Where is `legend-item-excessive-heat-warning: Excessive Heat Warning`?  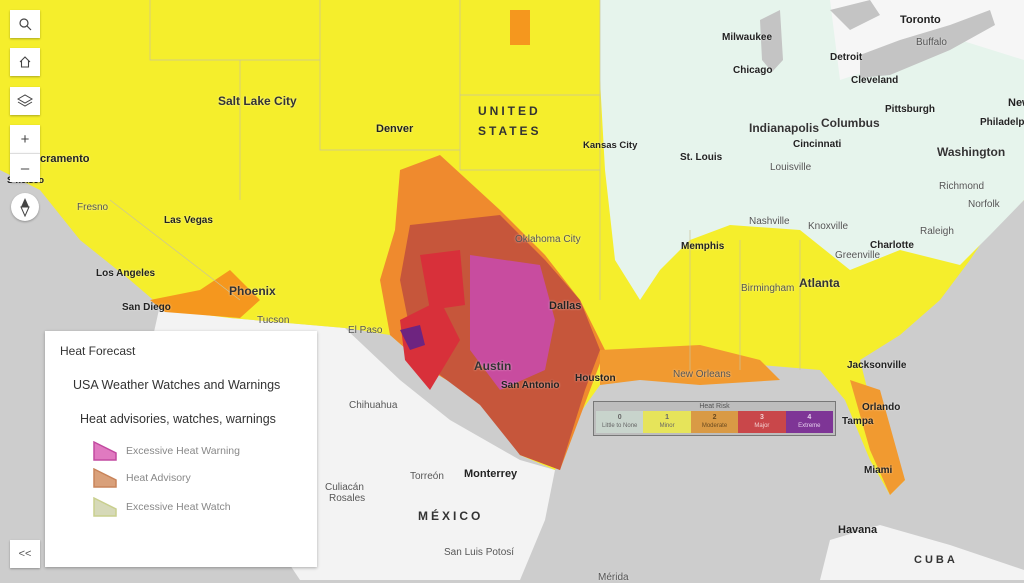
legend-item-excessive-heat-warning: Excessive Heat Warning is located at coordinates (166, 451).